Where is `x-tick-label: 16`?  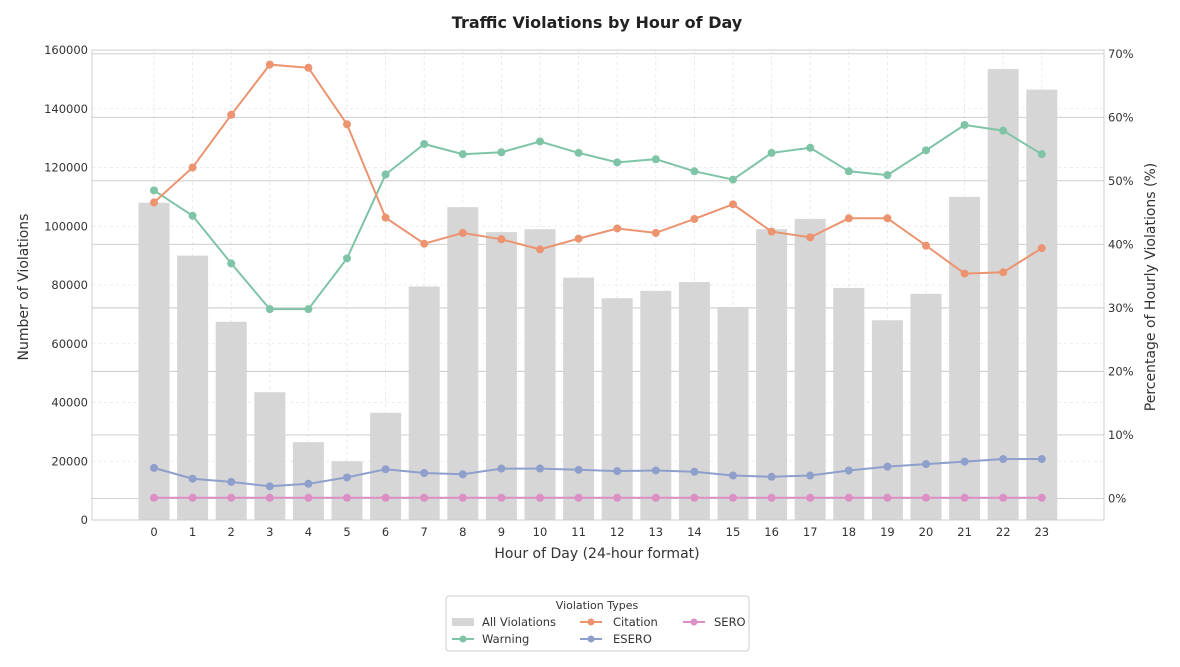 x-tick-label: 16 is located at coordinates (771, 532).